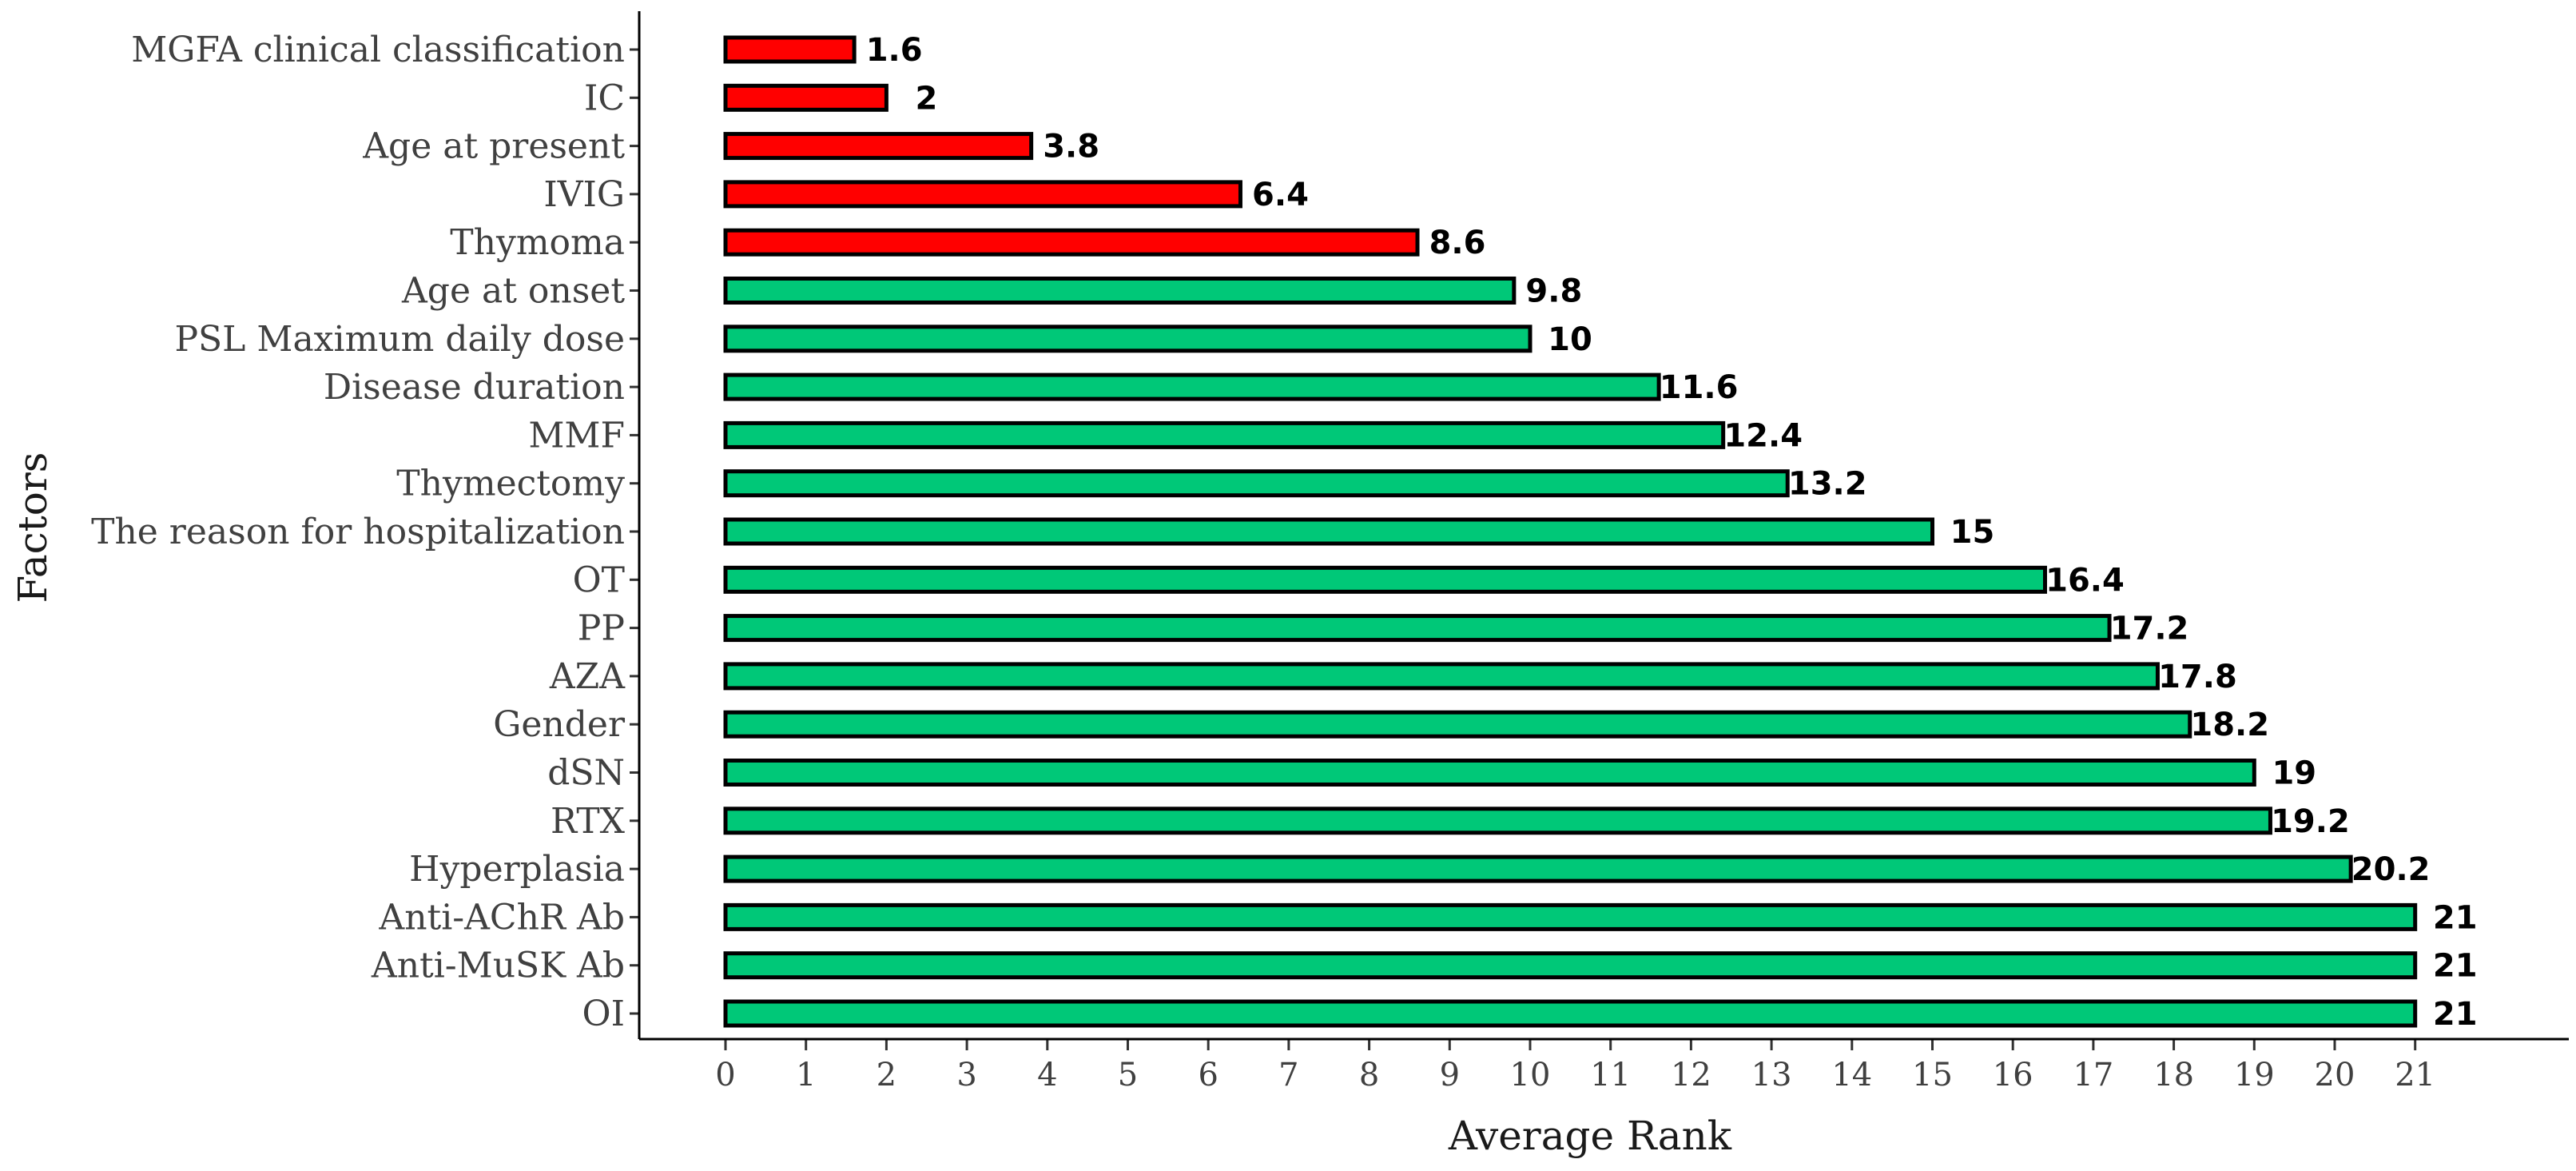  Describe the element at coordinates (1328, 531) in the screenshot. I see `bar-the-reason-for-hospitalization` at that location.